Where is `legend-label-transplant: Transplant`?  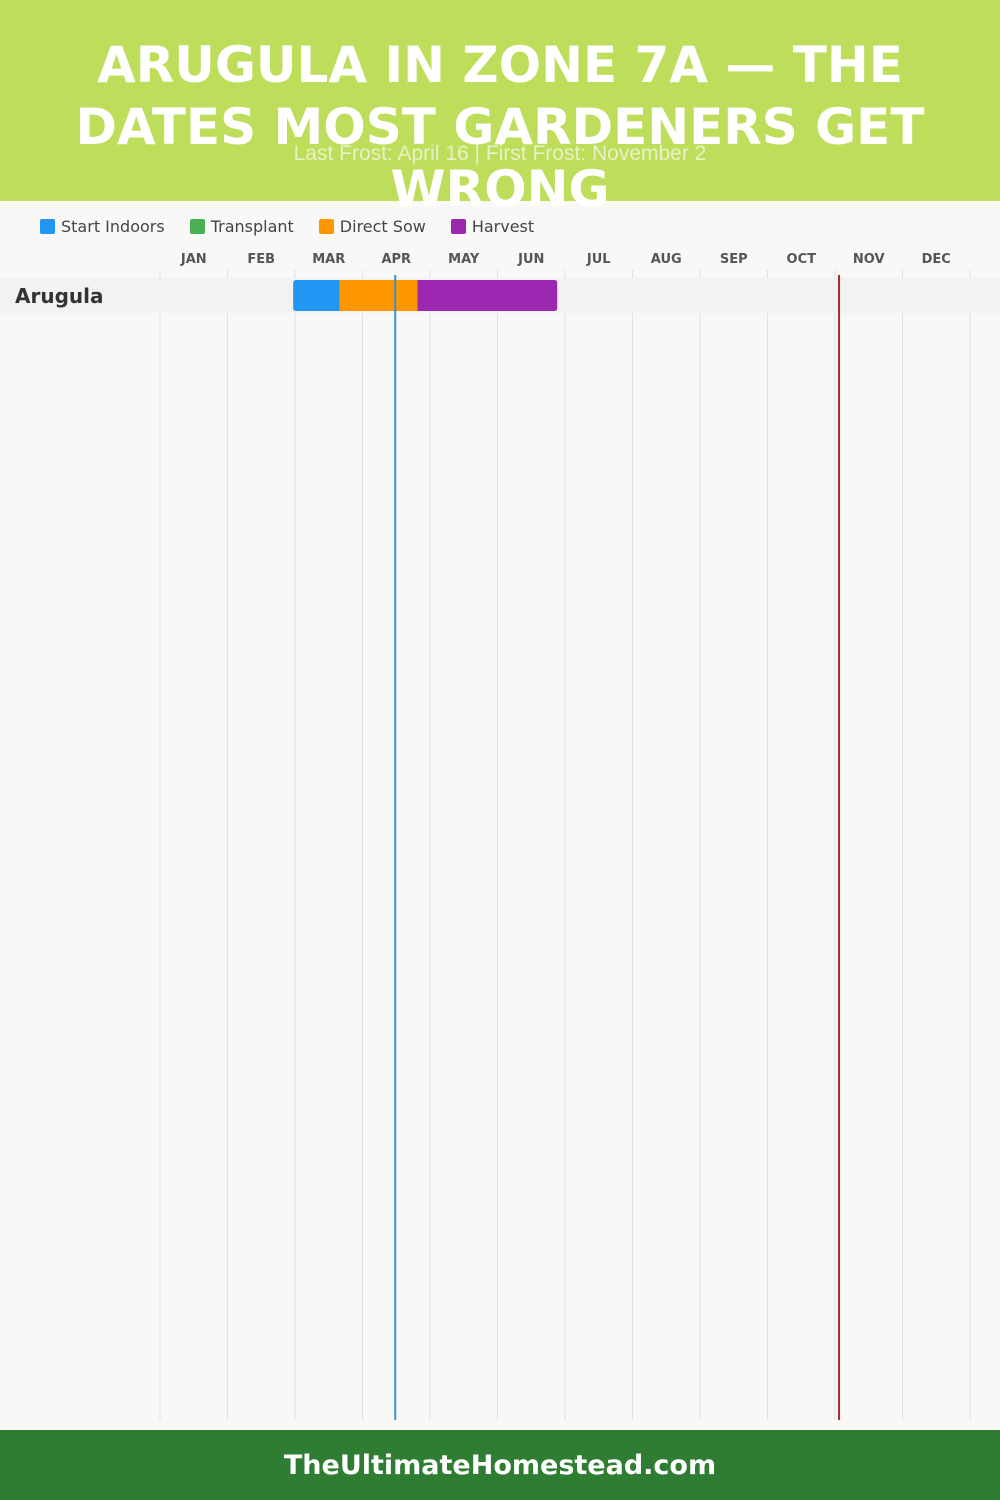
legend-label-transplant: Transplant is located at coordinates (252, 226).